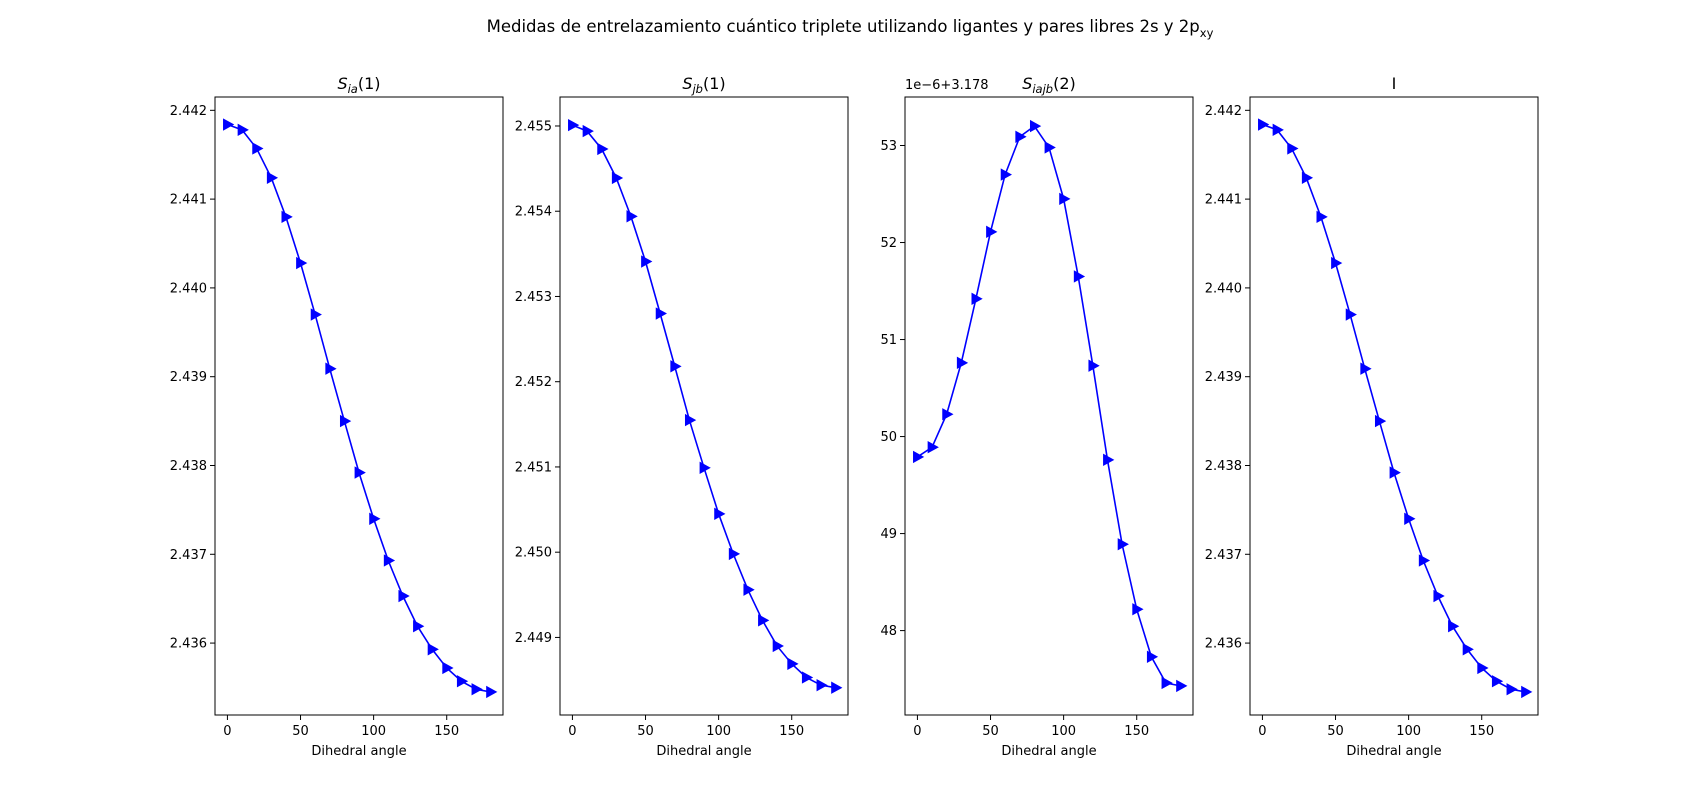 This screenshot has height=800, width=1700. I want to click on y-tick-label: 2.440, so click(1223, 288).